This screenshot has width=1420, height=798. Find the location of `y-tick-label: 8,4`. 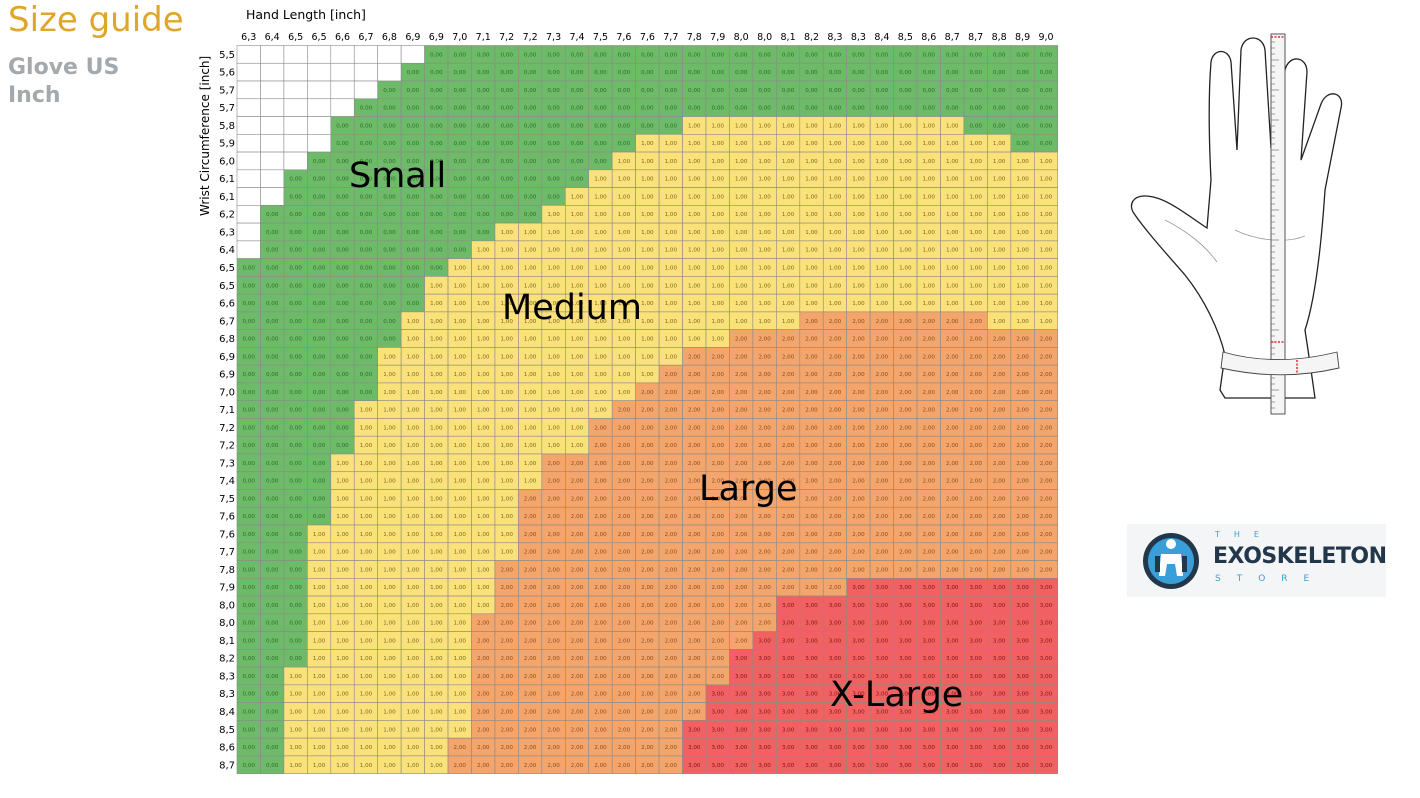

y-tick-label: 8,4 is located at coordinates (227, 712).